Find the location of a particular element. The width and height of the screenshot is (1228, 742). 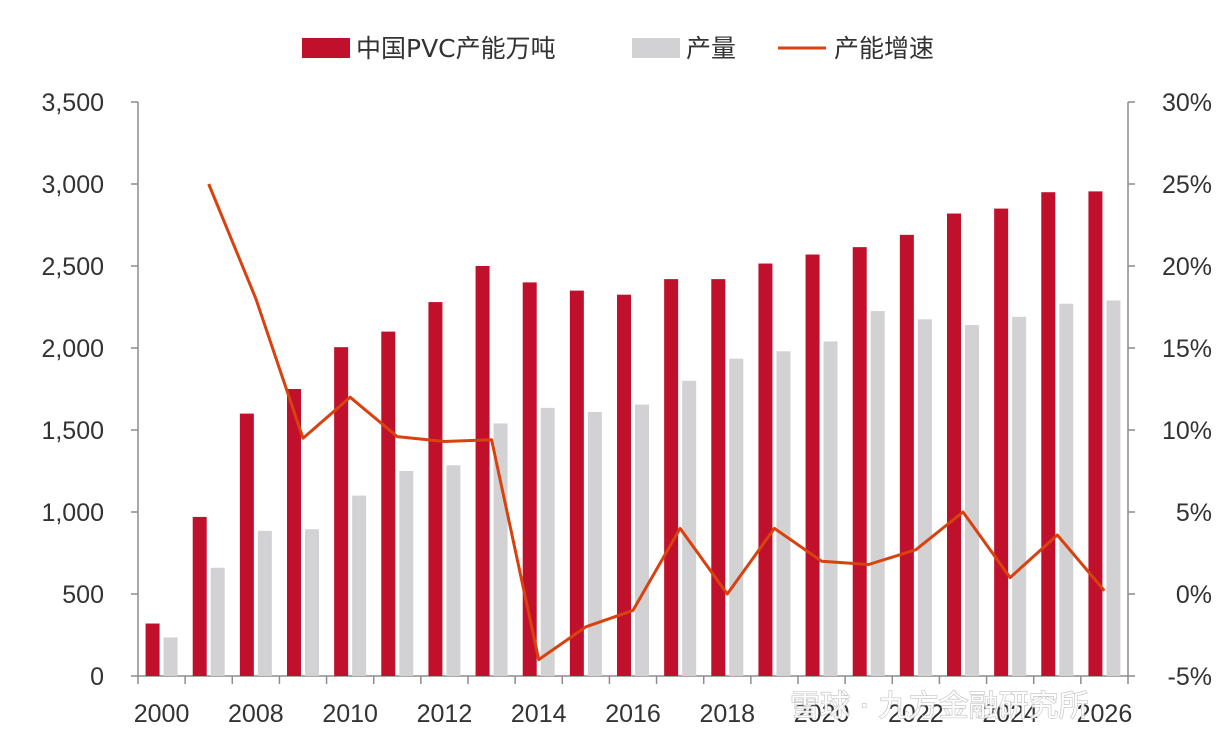

x-tick-label: 2000 is located at coordinates (162, 714).